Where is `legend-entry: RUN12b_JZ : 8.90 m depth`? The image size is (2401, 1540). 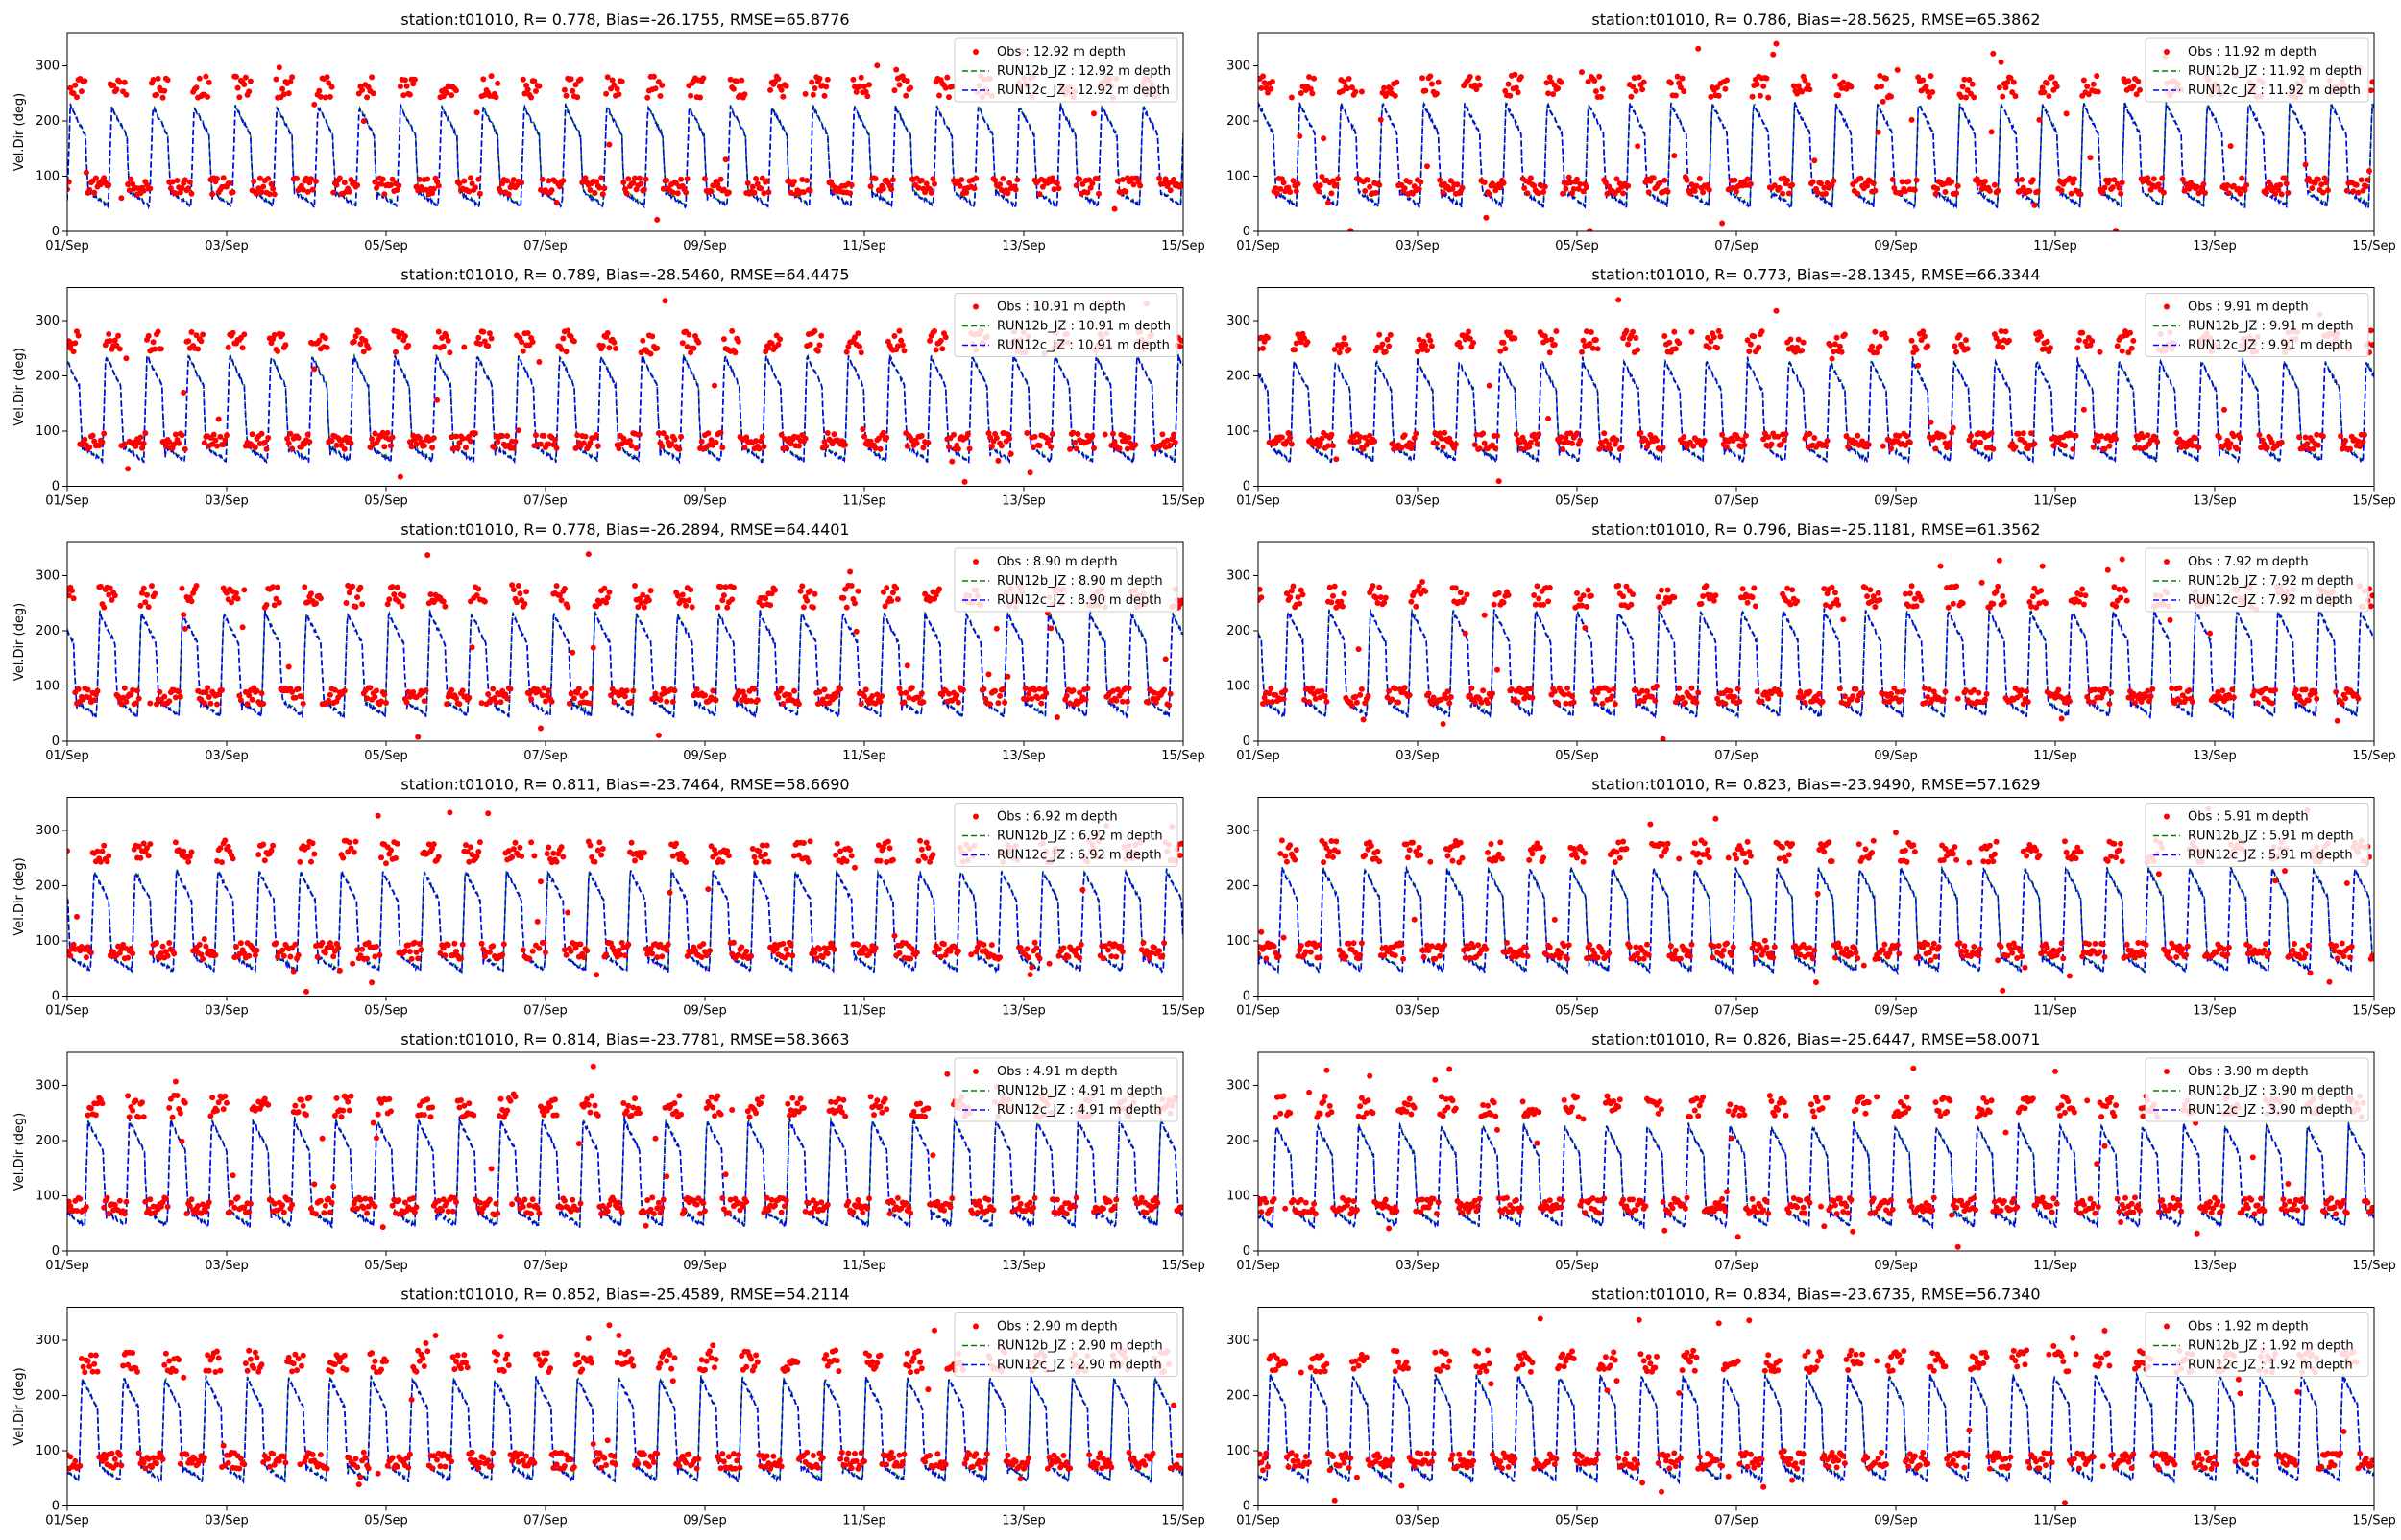
legend-entry: RUN12b_JZ : 8.90 m depth is located at coordinates (1080, 581).